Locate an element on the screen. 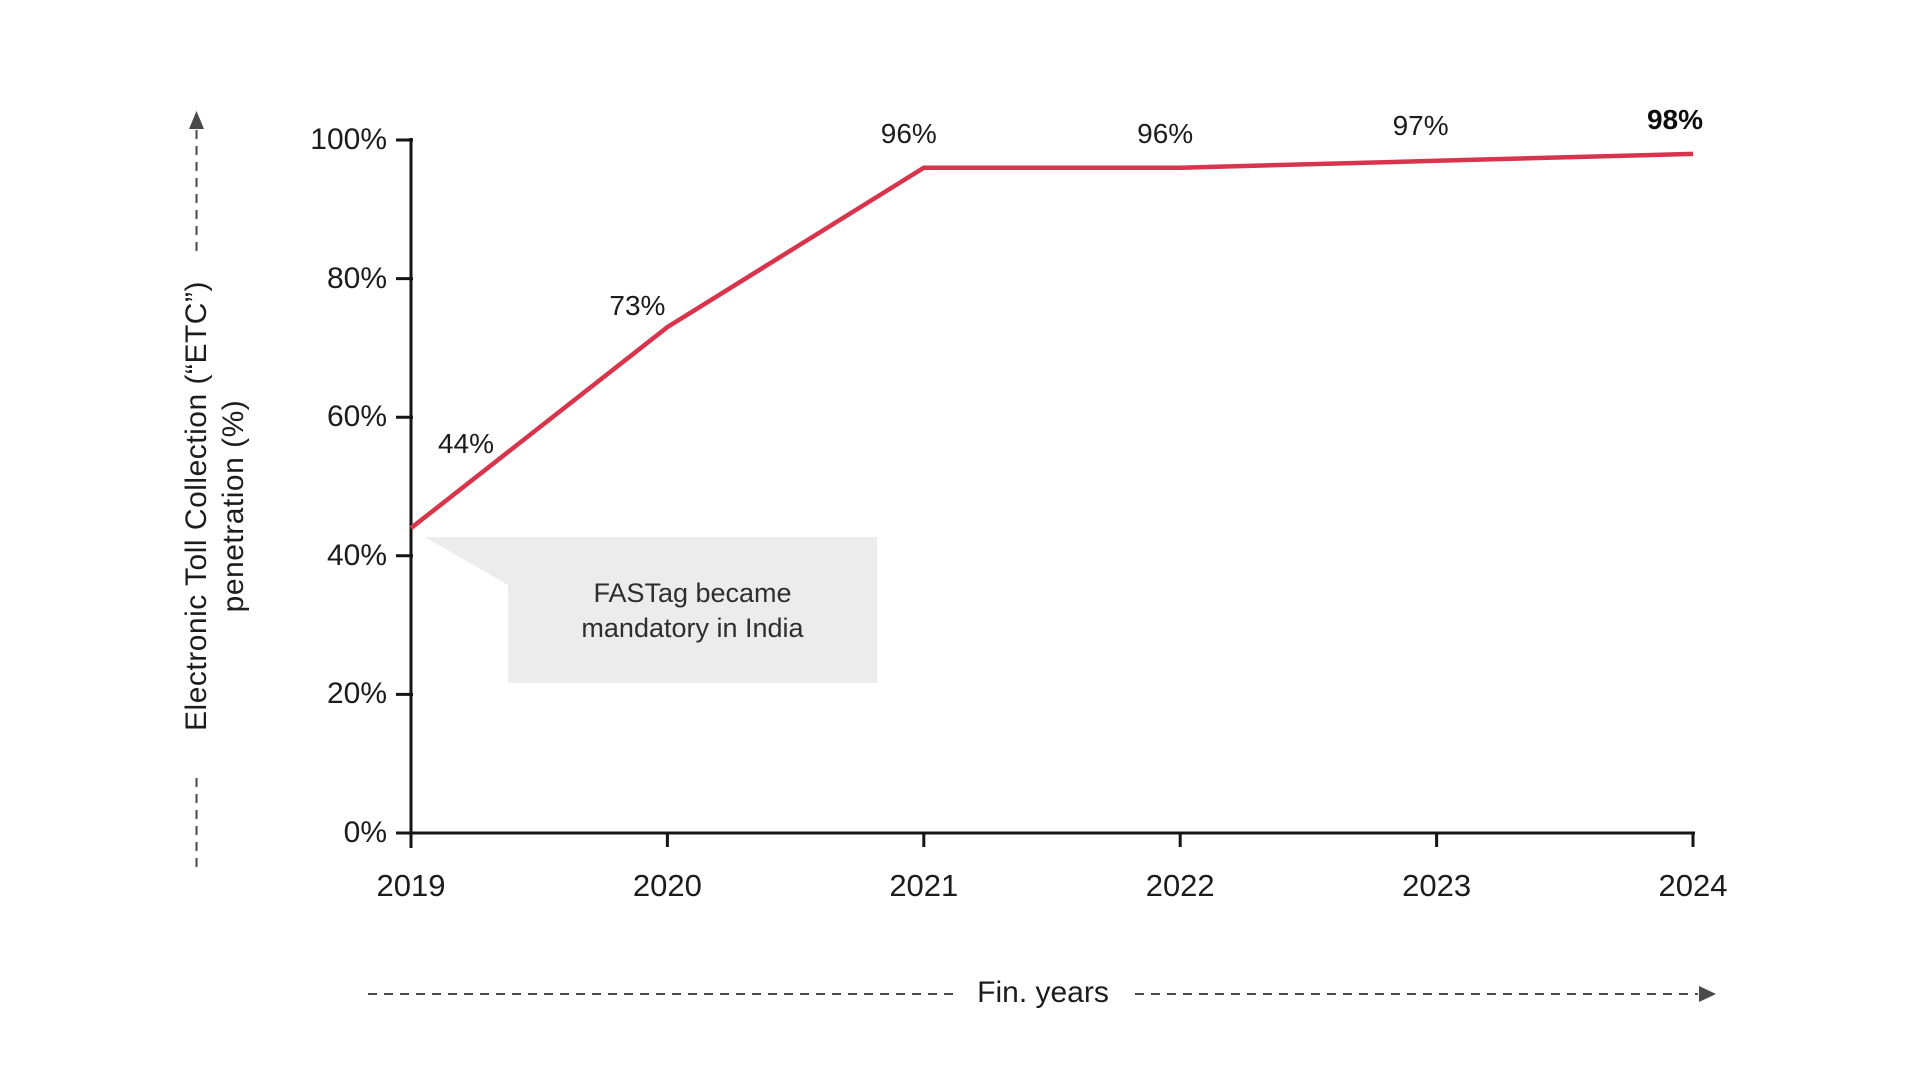  x-tick-label: 2024 is located at coordinates (1693, 885).